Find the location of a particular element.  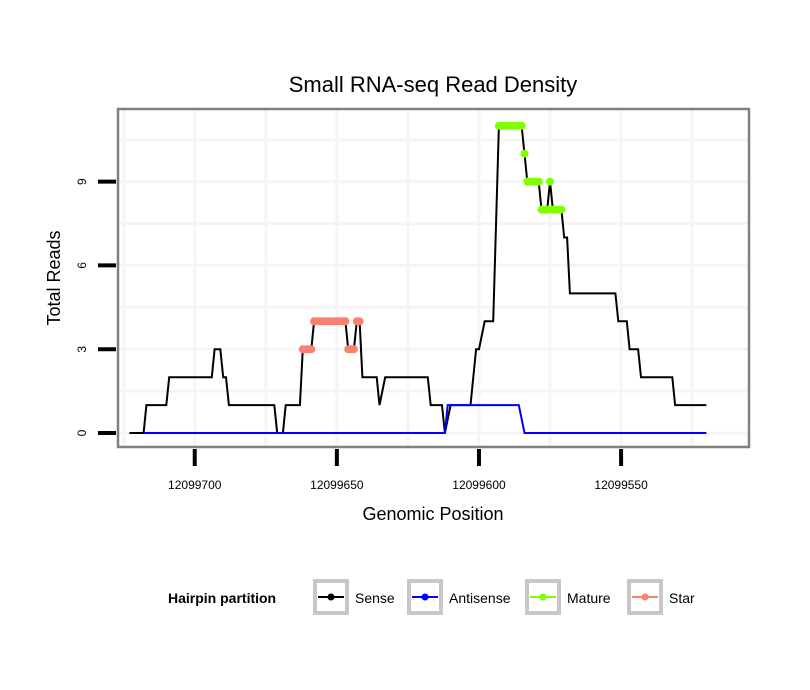

legend-item-mature: Mature is located at coordinates (568, 597).